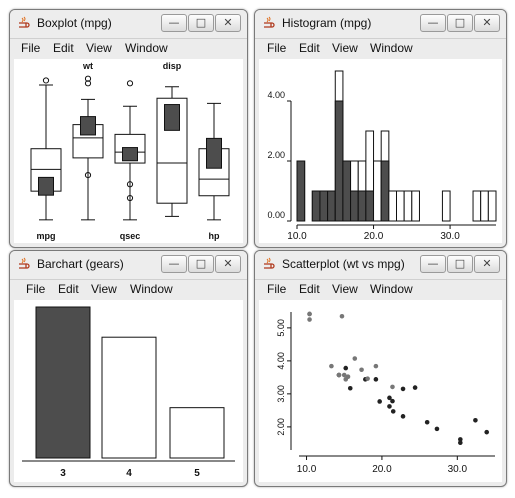 The image size is (515, 498). Describe the element at coordinates (46, 236) in the screenshot. I see `box-label: mpg` at that location.